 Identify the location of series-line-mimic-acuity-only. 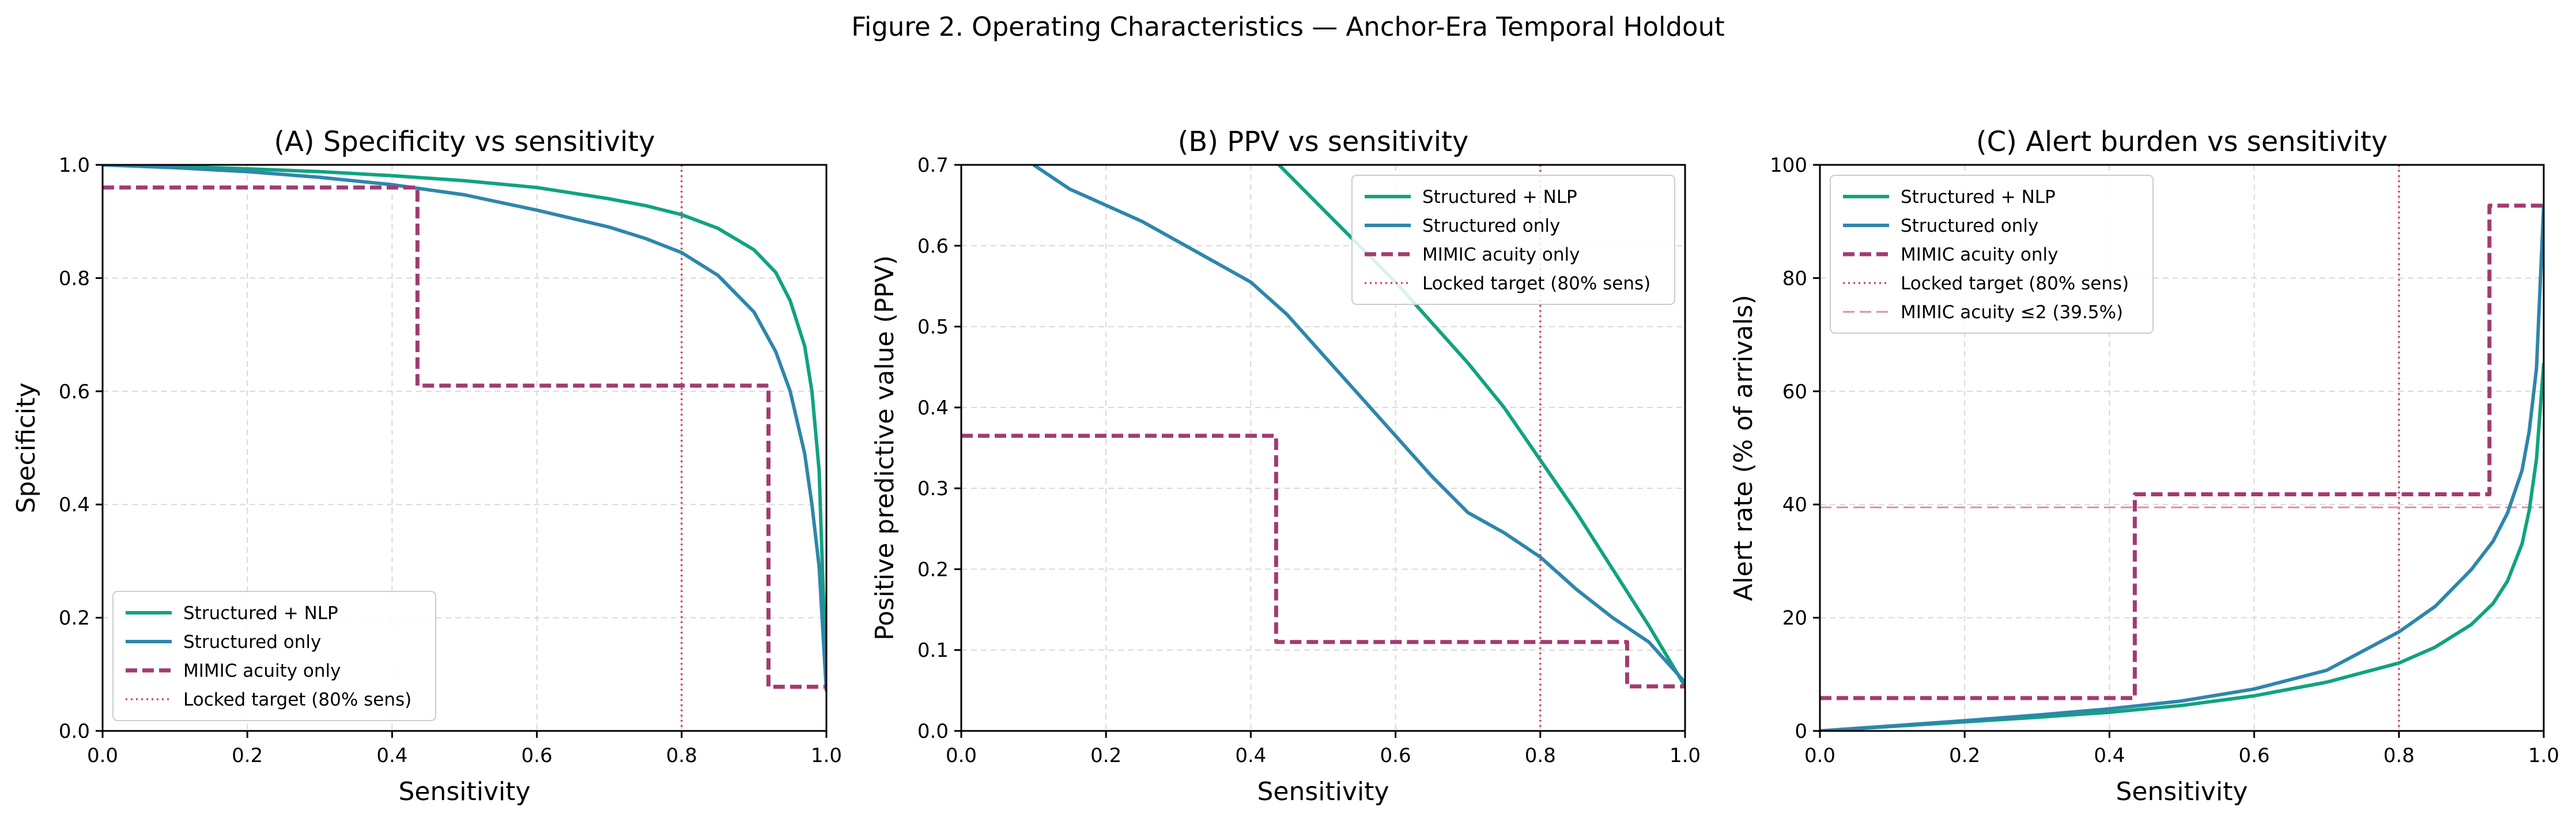
(1323, 561).